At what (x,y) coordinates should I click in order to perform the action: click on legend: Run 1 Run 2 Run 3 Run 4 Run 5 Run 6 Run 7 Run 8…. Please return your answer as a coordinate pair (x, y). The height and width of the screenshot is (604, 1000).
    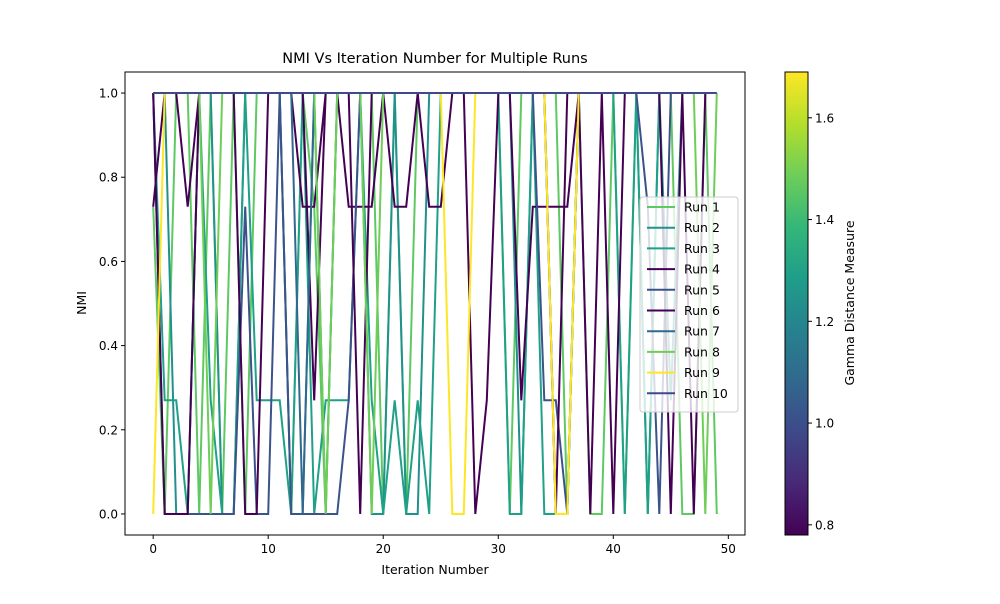
    Looking at the image, I should click on (689, 304).